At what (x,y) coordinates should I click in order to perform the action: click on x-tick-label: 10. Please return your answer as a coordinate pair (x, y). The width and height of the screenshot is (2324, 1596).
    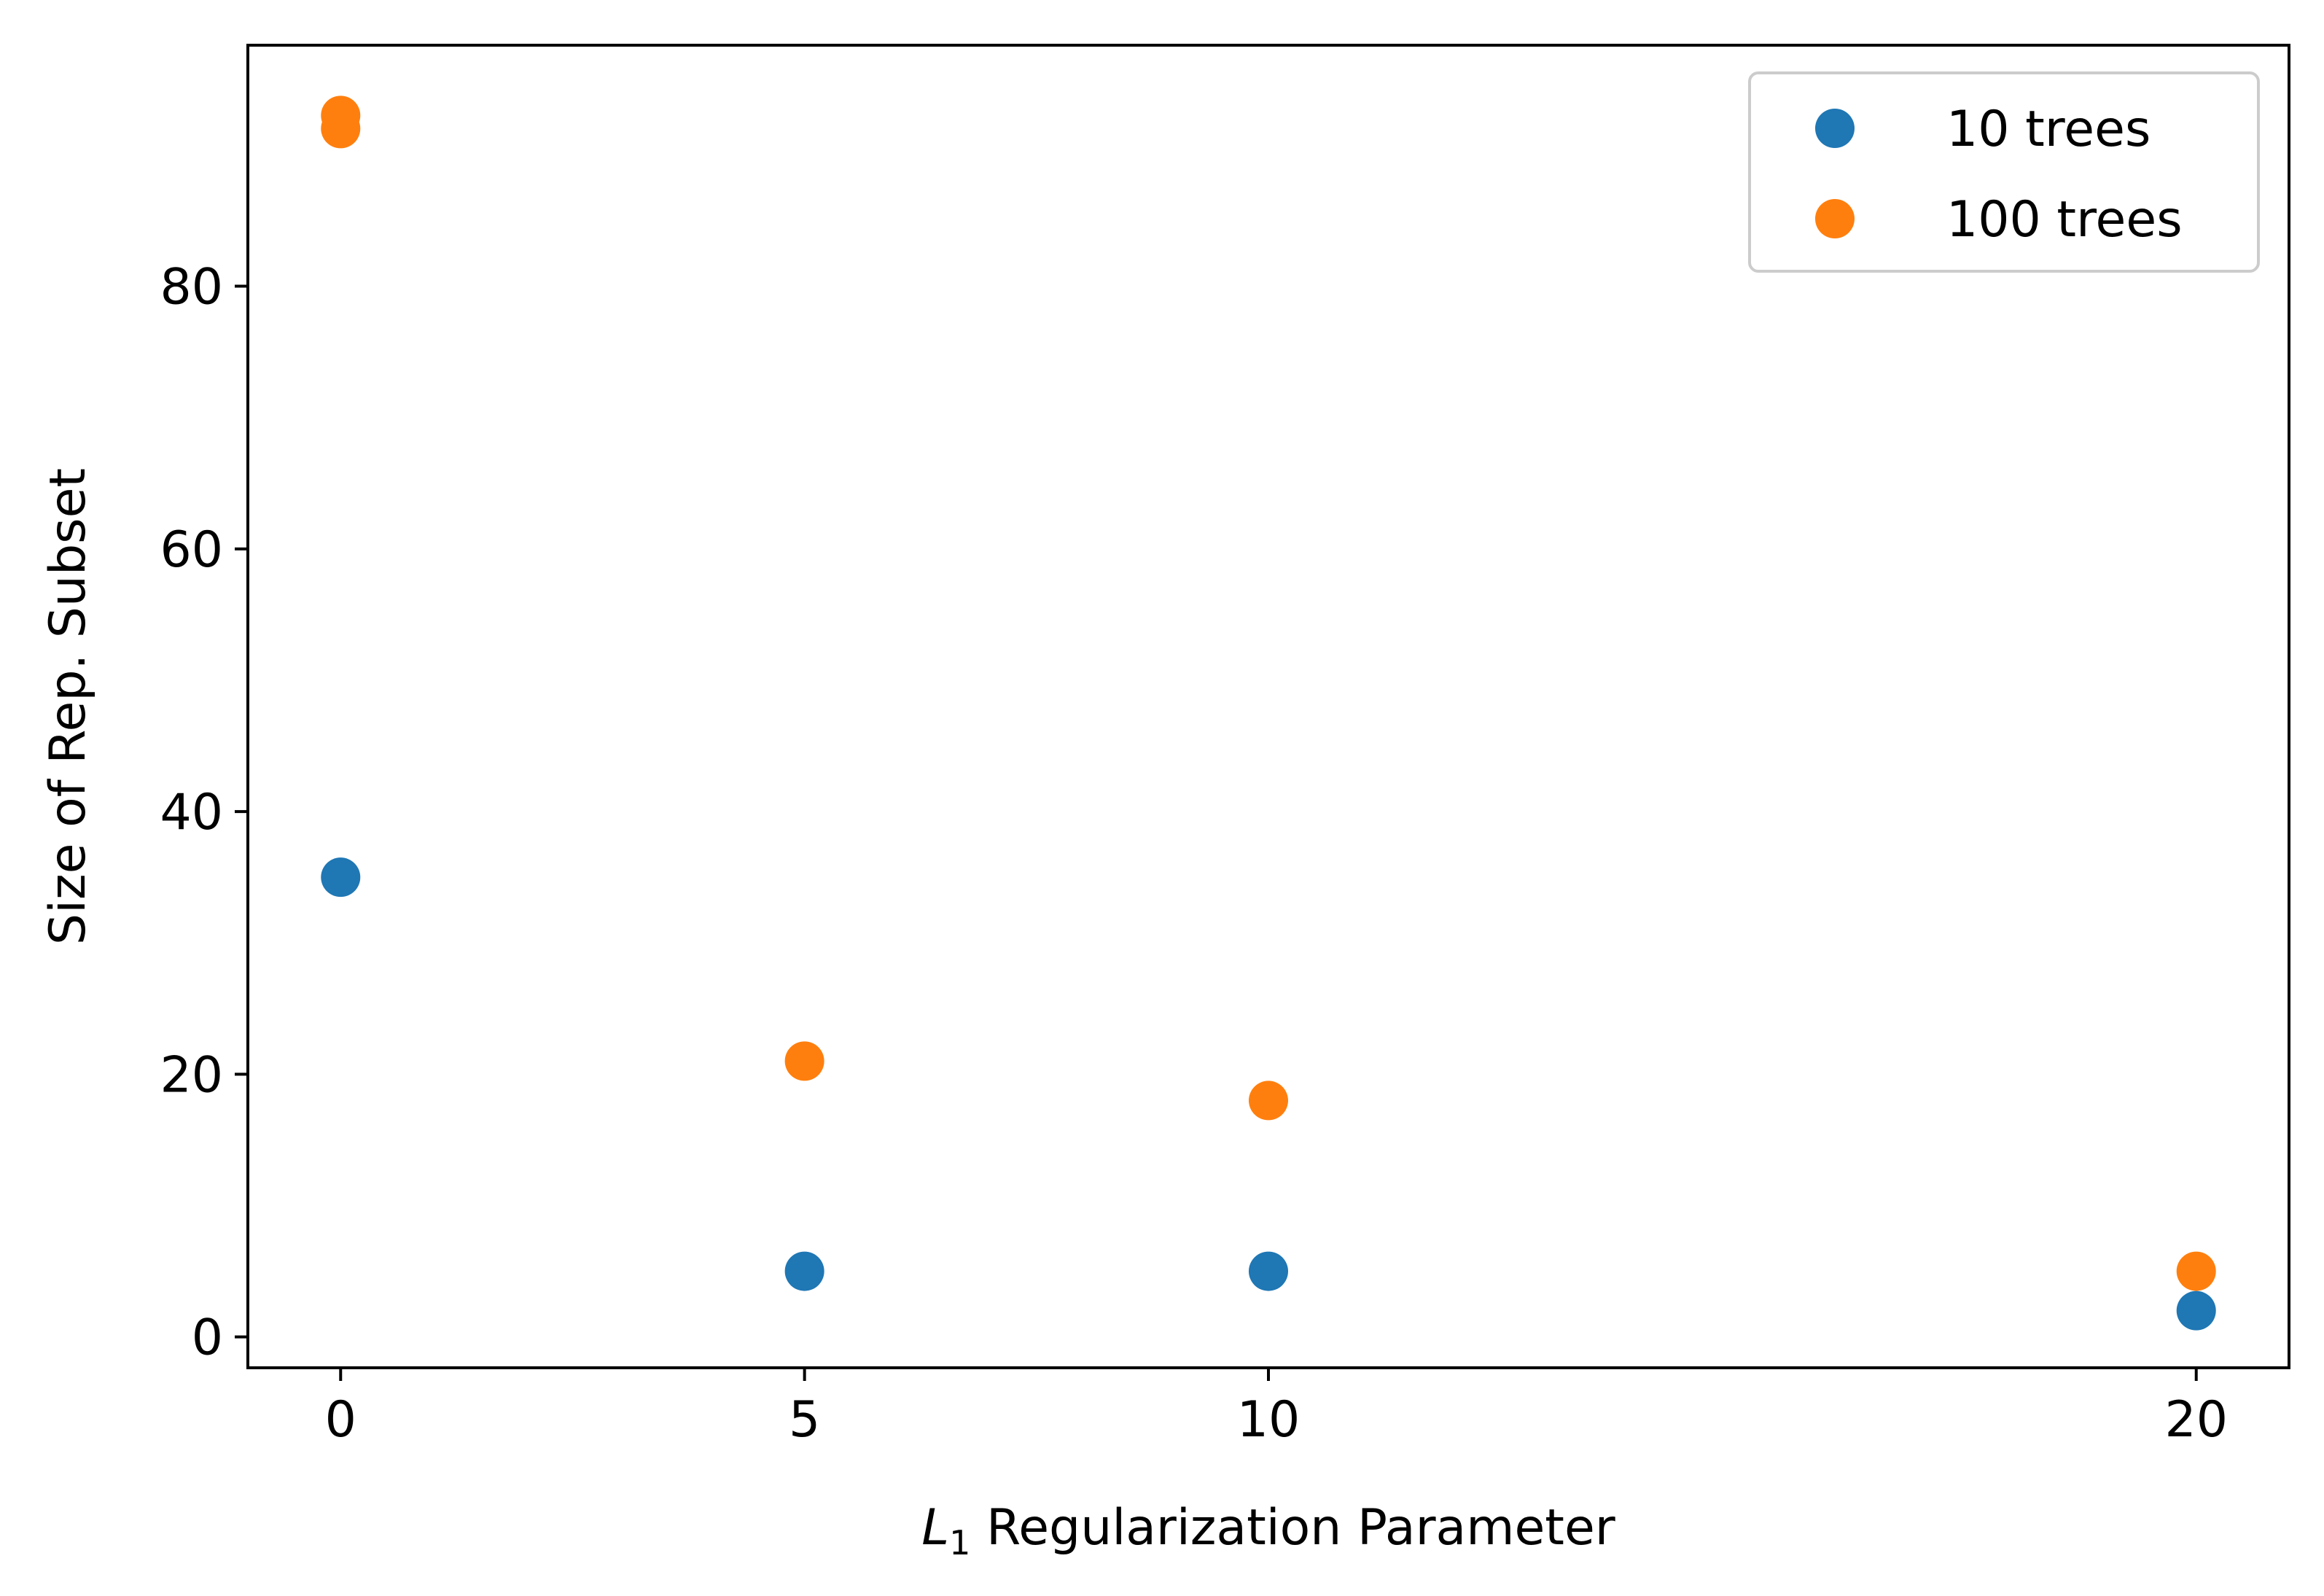
    Looking at the image, I should click on (1269, 1420).